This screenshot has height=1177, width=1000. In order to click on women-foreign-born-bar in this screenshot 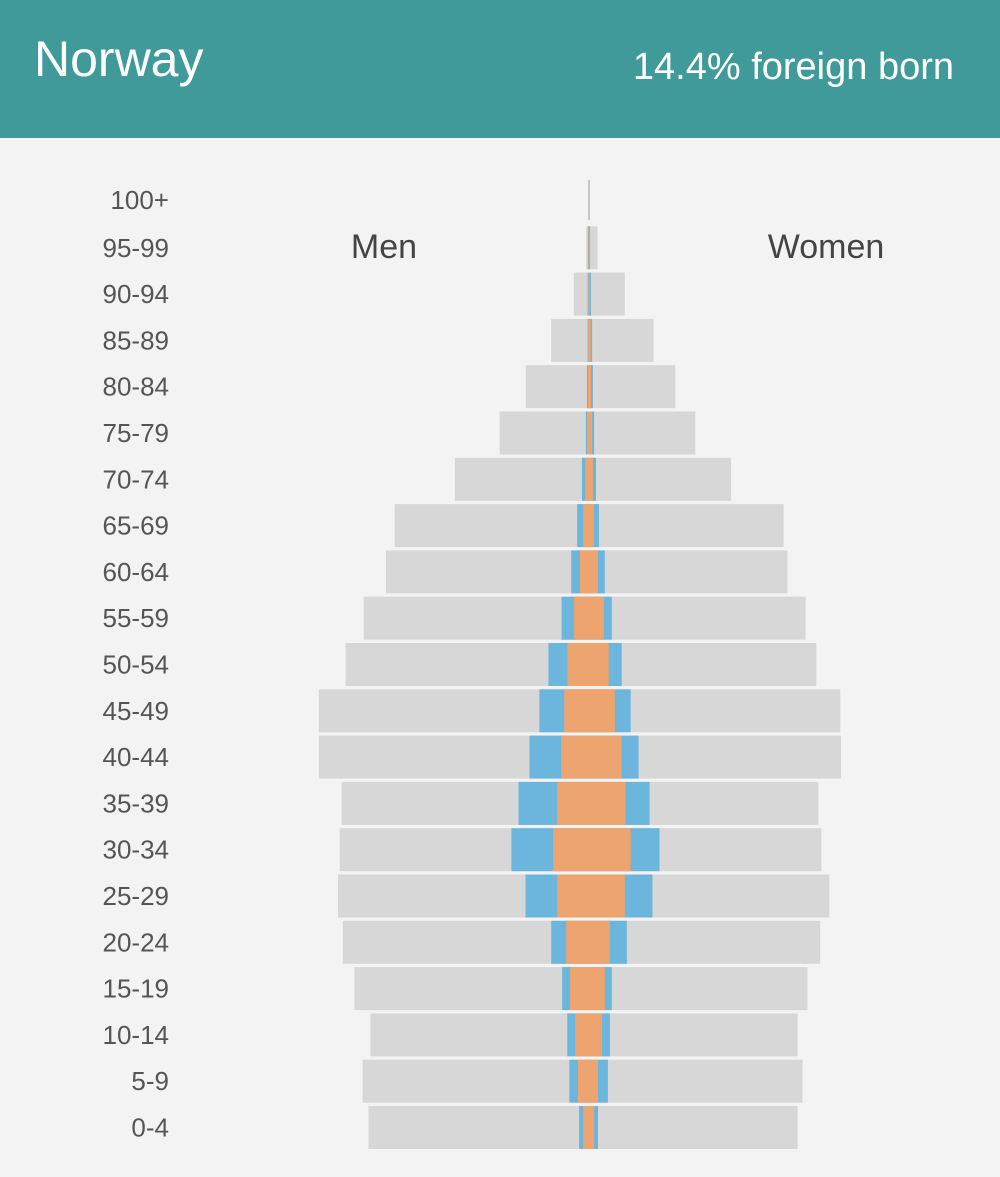, I will do `click(590, 294)`.